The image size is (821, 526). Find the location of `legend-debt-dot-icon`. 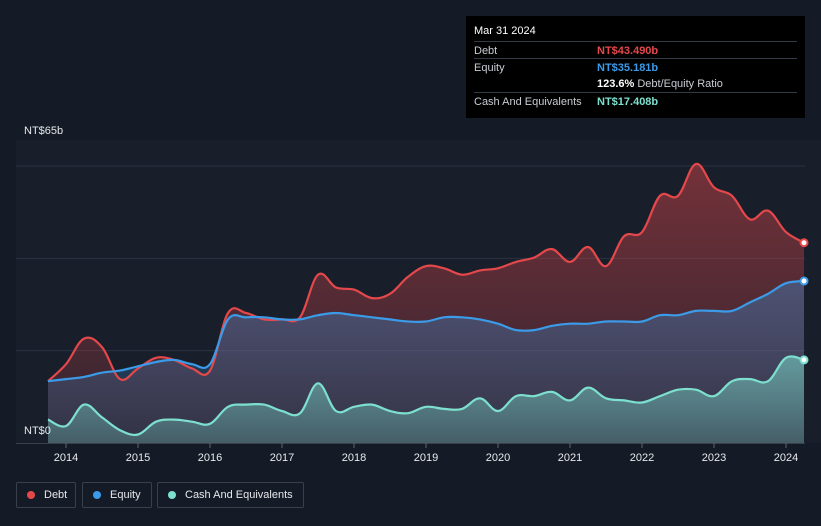

legend-debt-dot-icon is located at coordinates (31, 495).